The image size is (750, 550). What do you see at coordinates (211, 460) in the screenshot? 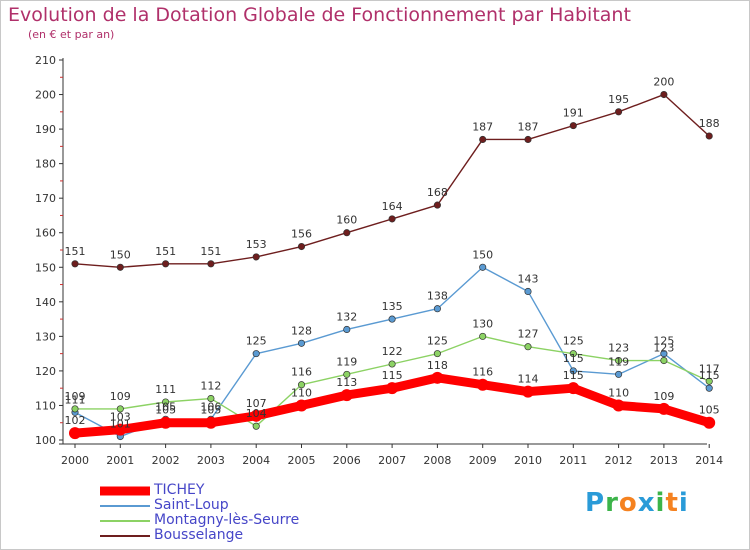
I see `x-tick-label: 2003` at bounding box center [211, 460].